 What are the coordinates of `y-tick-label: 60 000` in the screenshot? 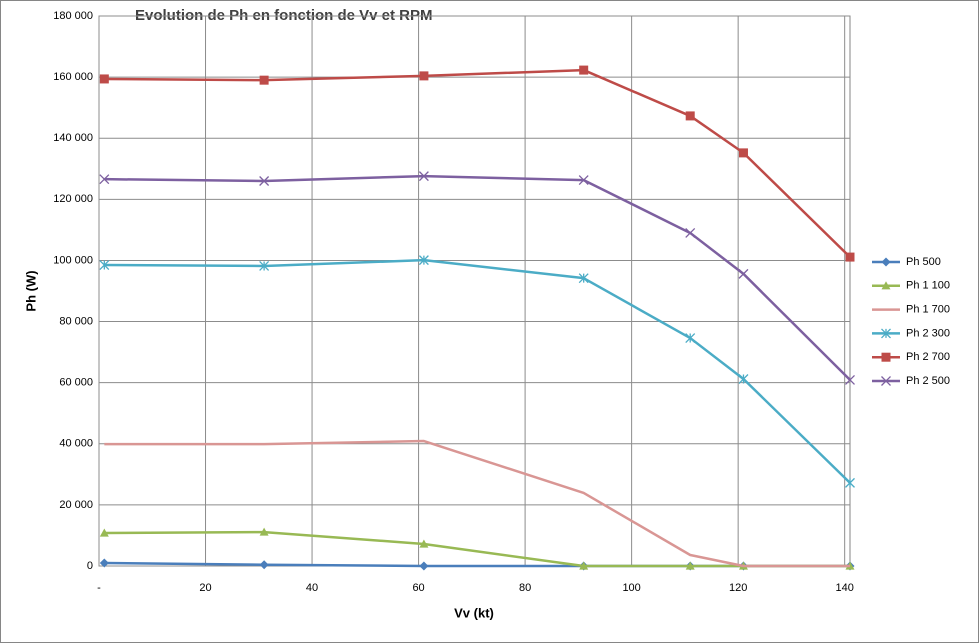 It's located at (76, 383).